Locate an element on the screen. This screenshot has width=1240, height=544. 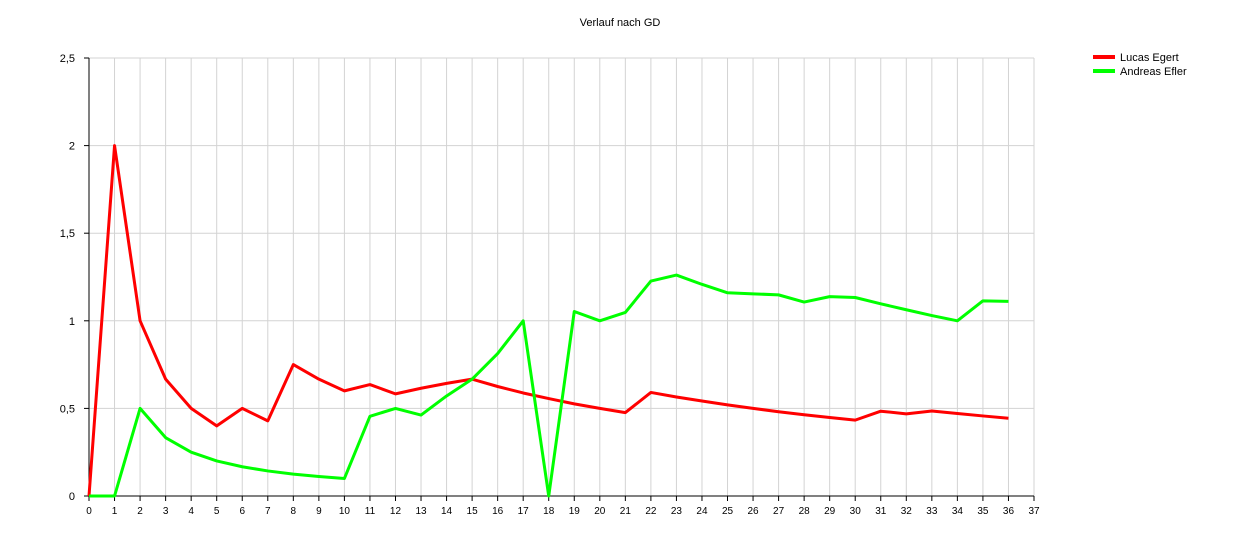
legend-label: Lucas Egert is located at coordinates (1149, 58).